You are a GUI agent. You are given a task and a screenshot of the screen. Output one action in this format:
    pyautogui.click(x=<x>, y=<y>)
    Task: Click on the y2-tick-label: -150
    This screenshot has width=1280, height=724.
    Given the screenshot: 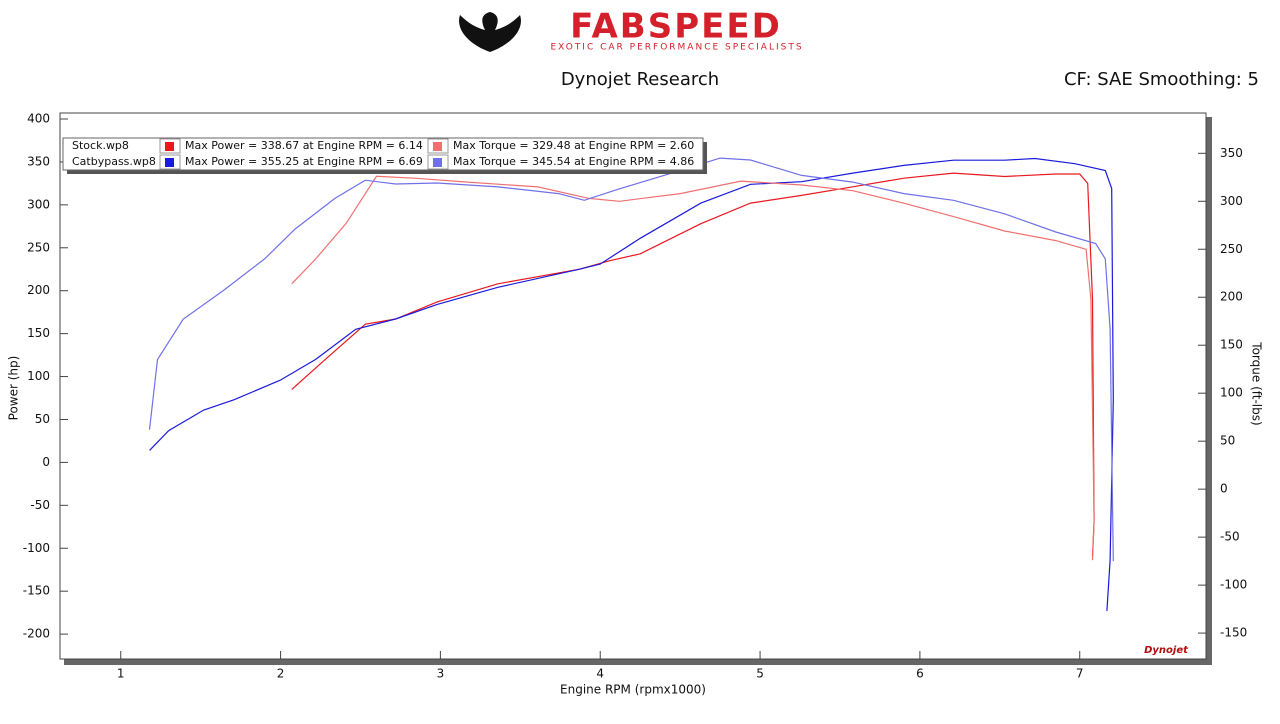 What is the action you would take?
    pyautogui.click(x=1233, y=633)
    